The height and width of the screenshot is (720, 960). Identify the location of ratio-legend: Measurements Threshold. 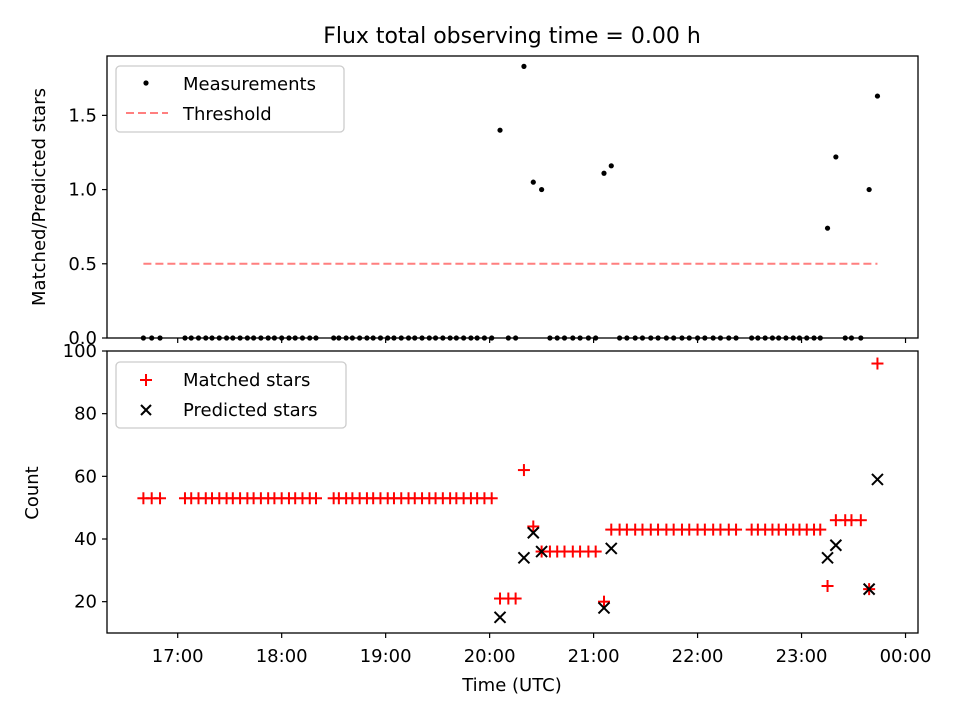
(230, 99).